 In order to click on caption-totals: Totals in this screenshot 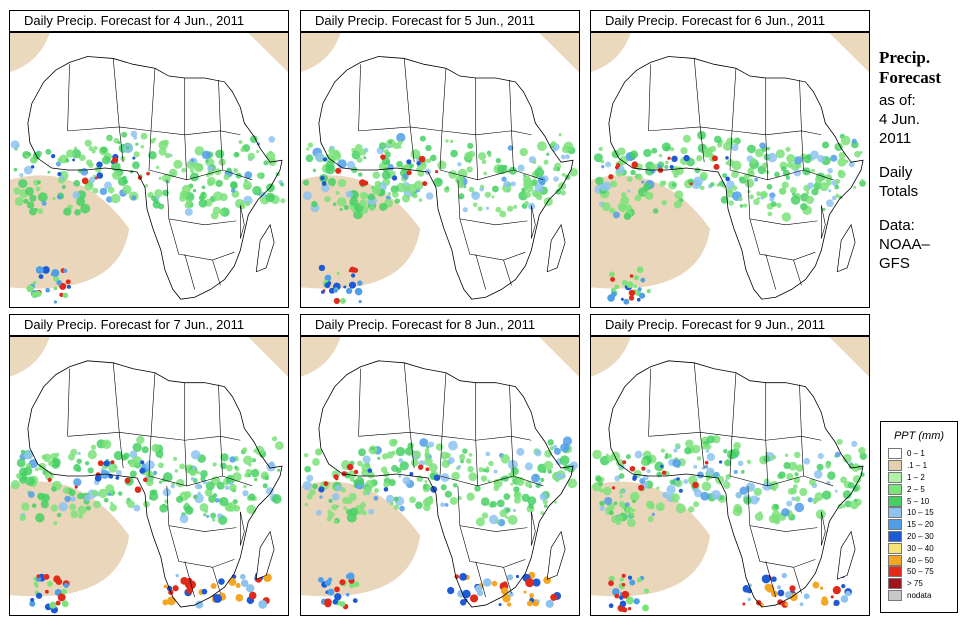, I will do `click(899, 191)`.